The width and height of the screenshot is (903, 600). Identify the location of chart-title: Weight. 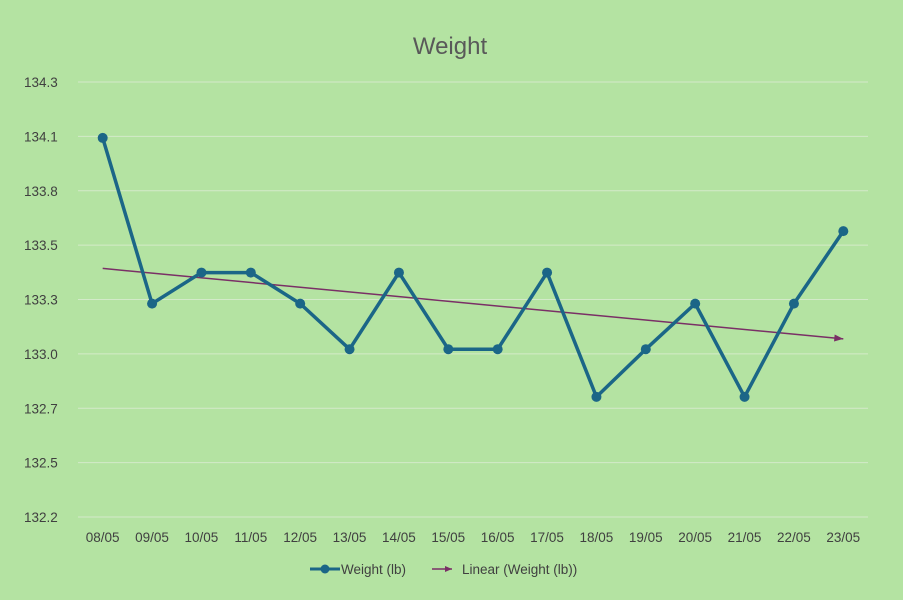
(450, 46).